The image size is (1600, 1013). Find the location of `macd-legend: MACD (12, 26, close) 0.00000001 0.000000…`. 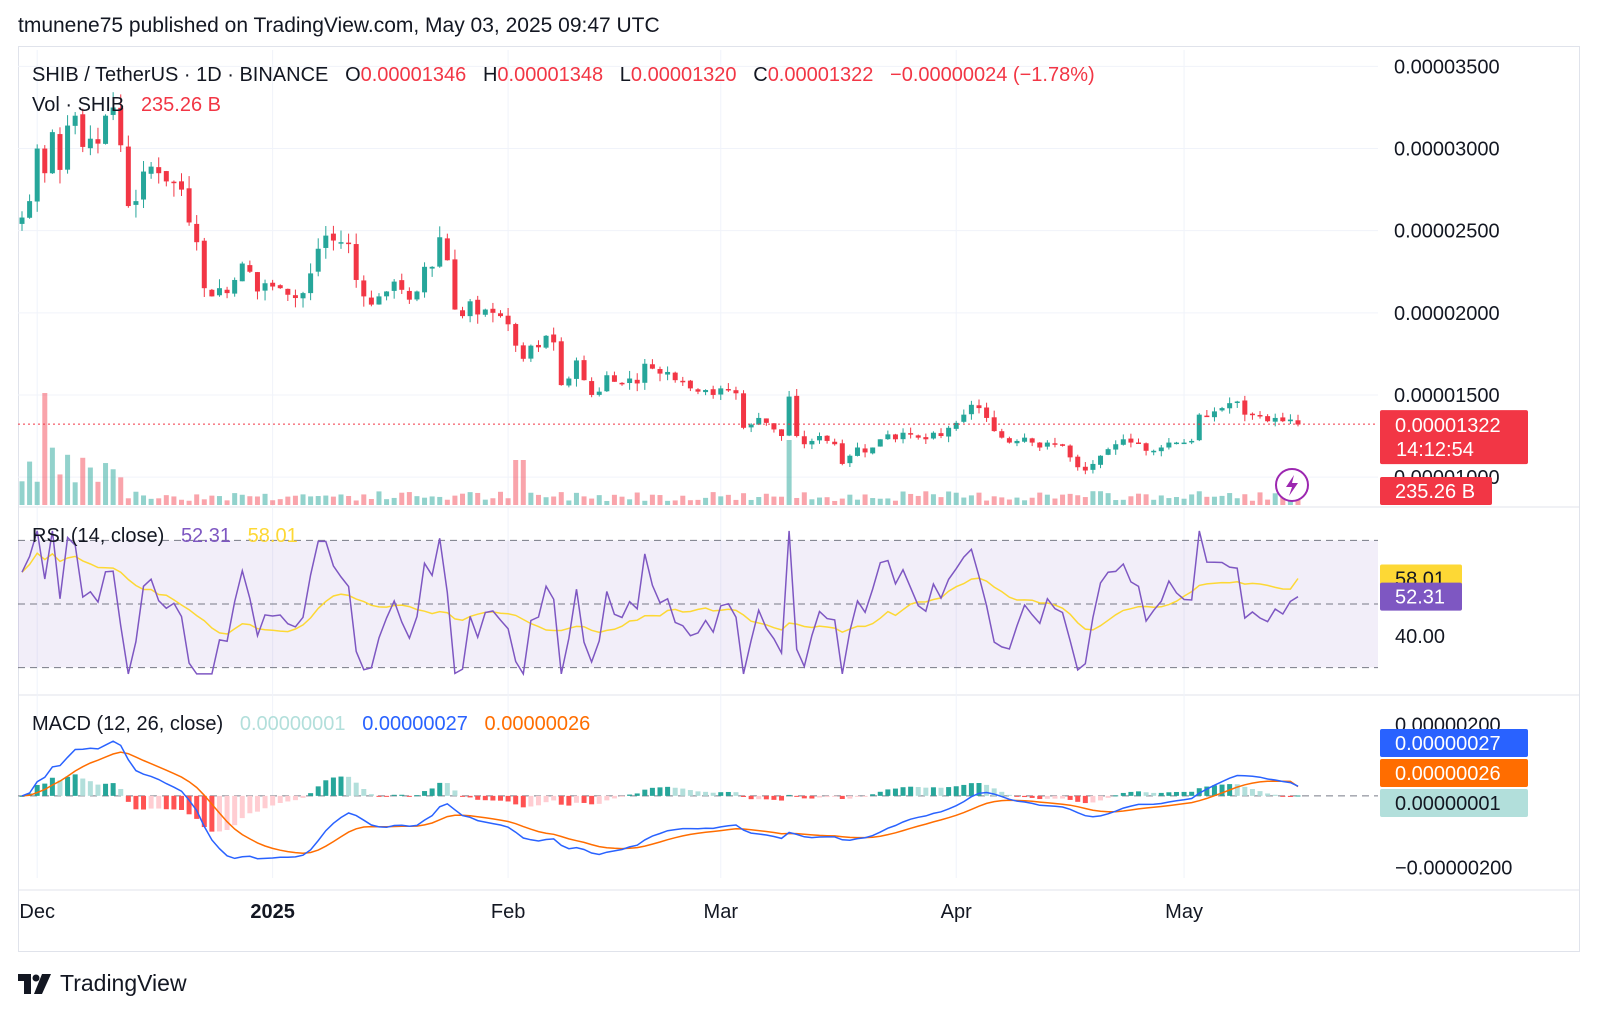

macd-legend: MACD (12, 26, close) 0.00000001 0.000000… is located at coordinates (311, 724).